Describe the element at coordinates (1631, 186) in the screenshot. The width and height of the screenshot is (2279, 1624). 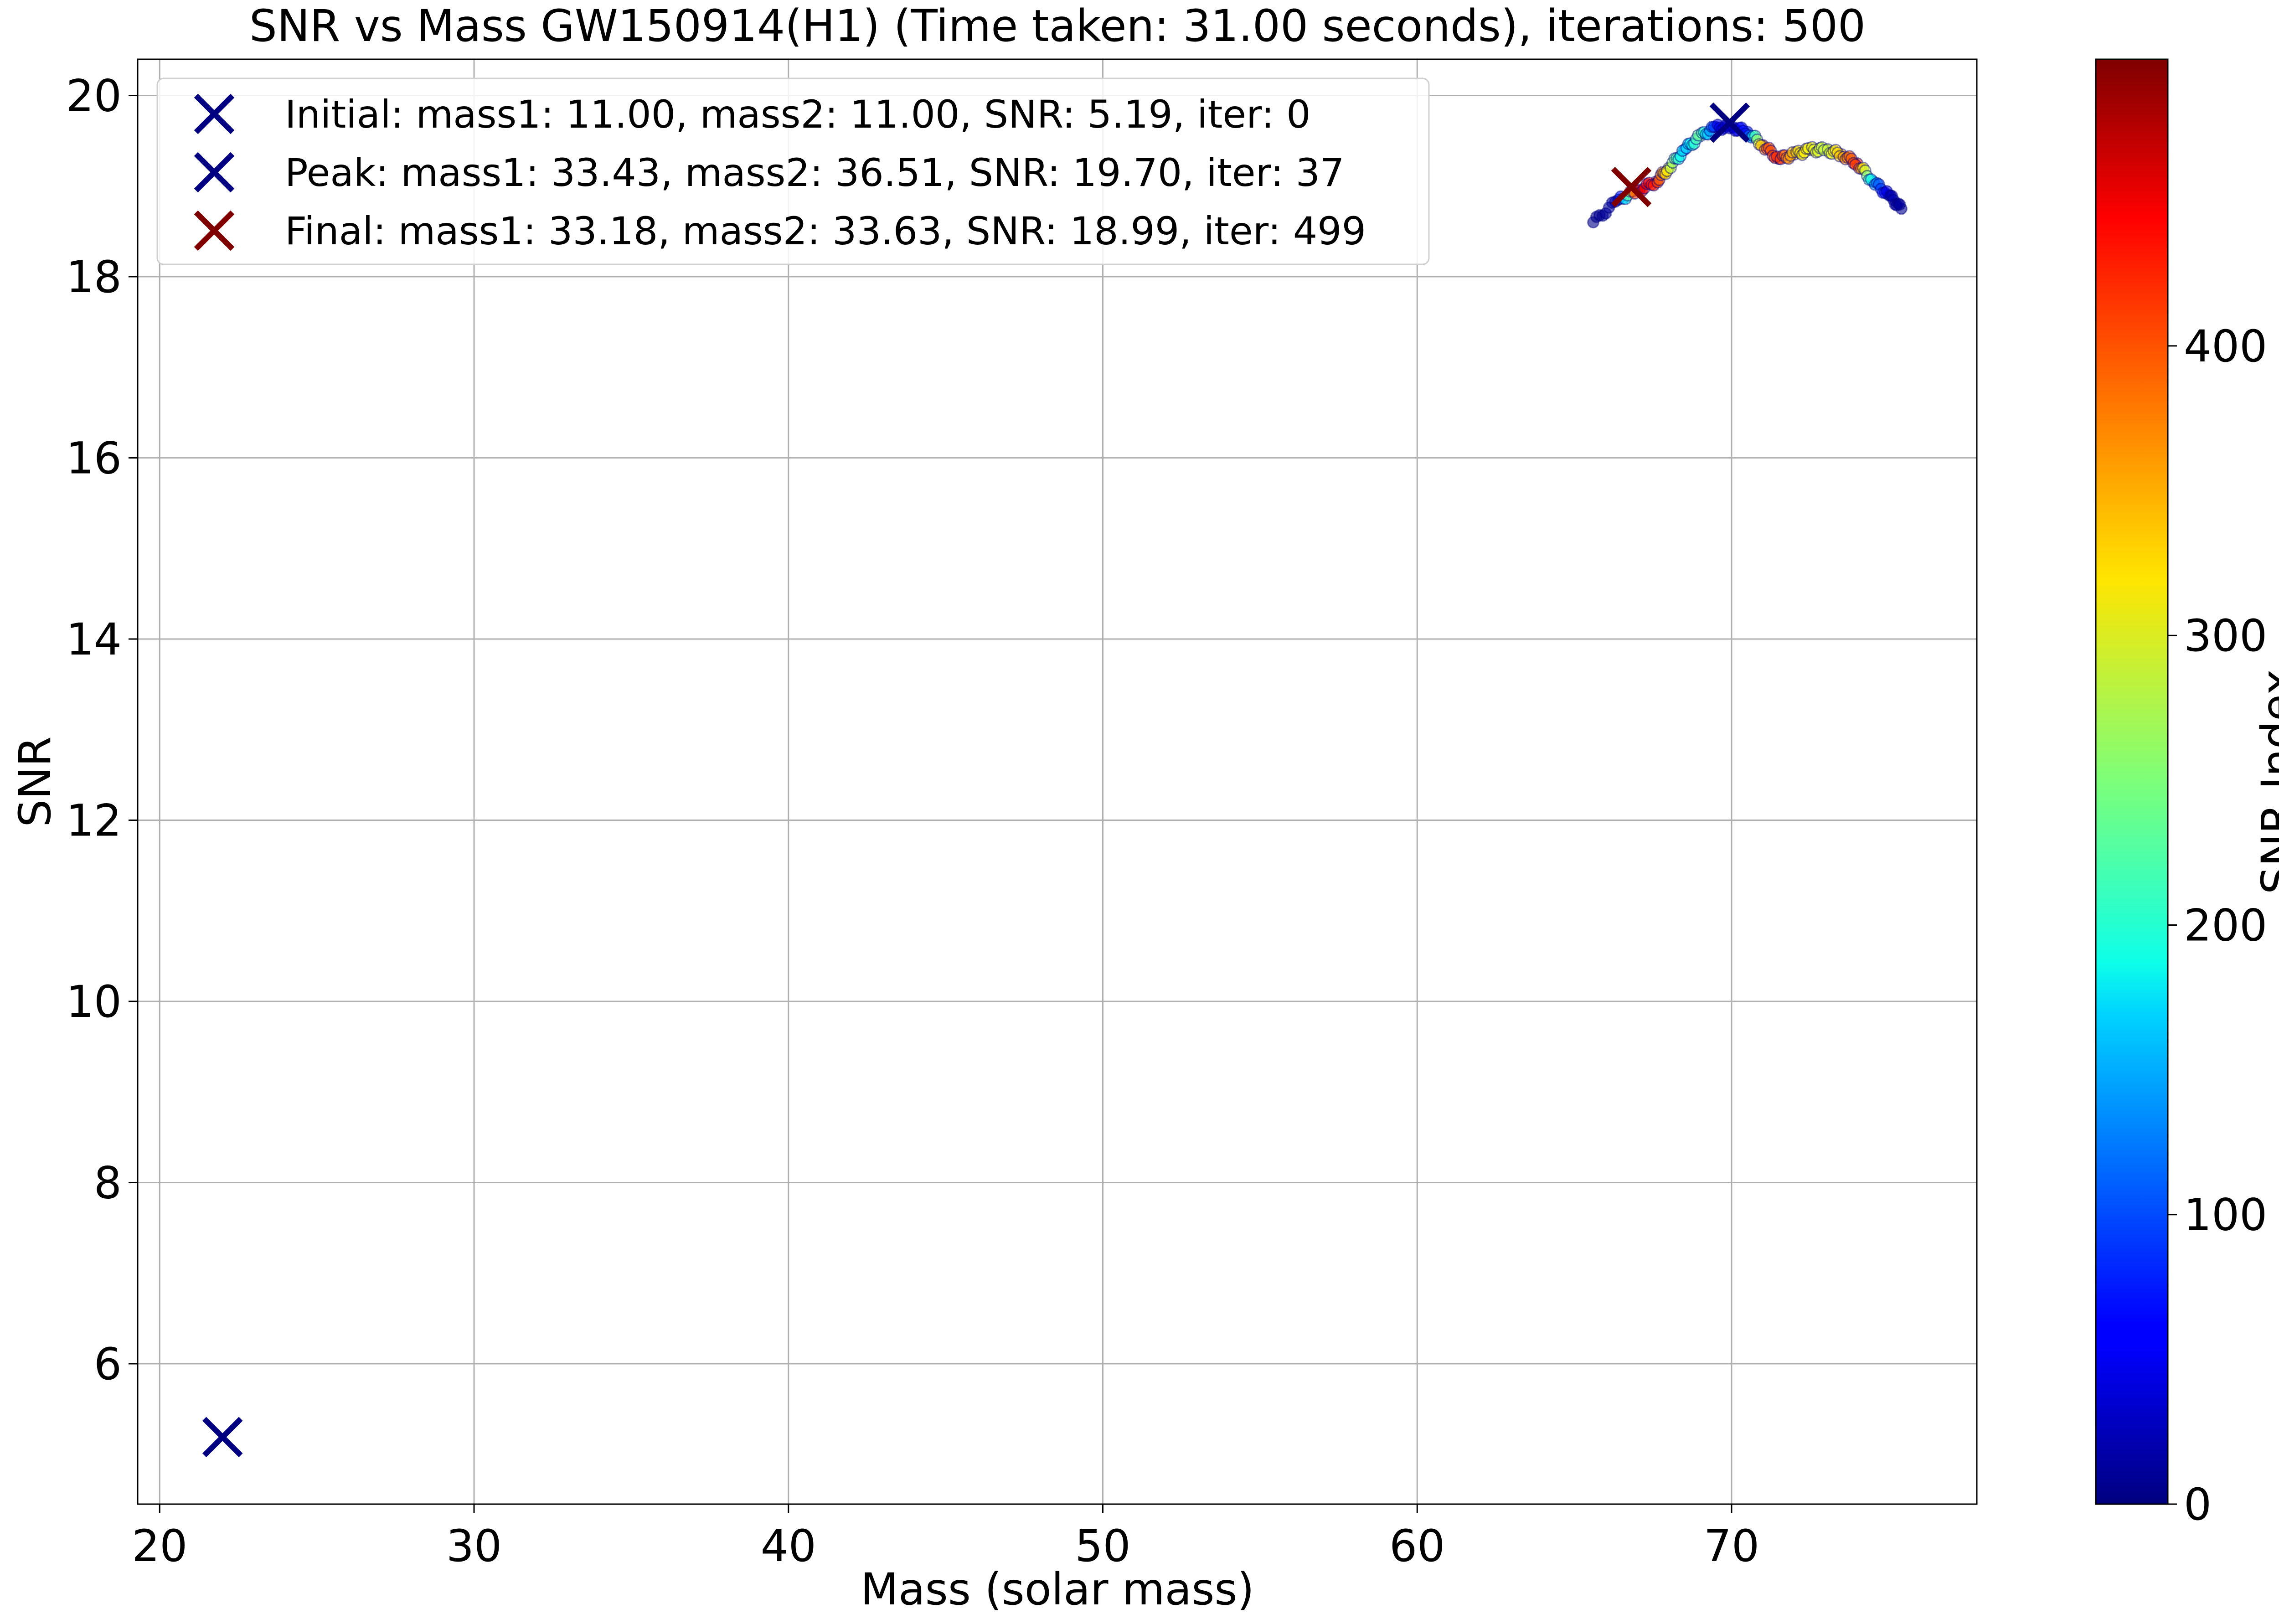
I see `final-marker` at that location.